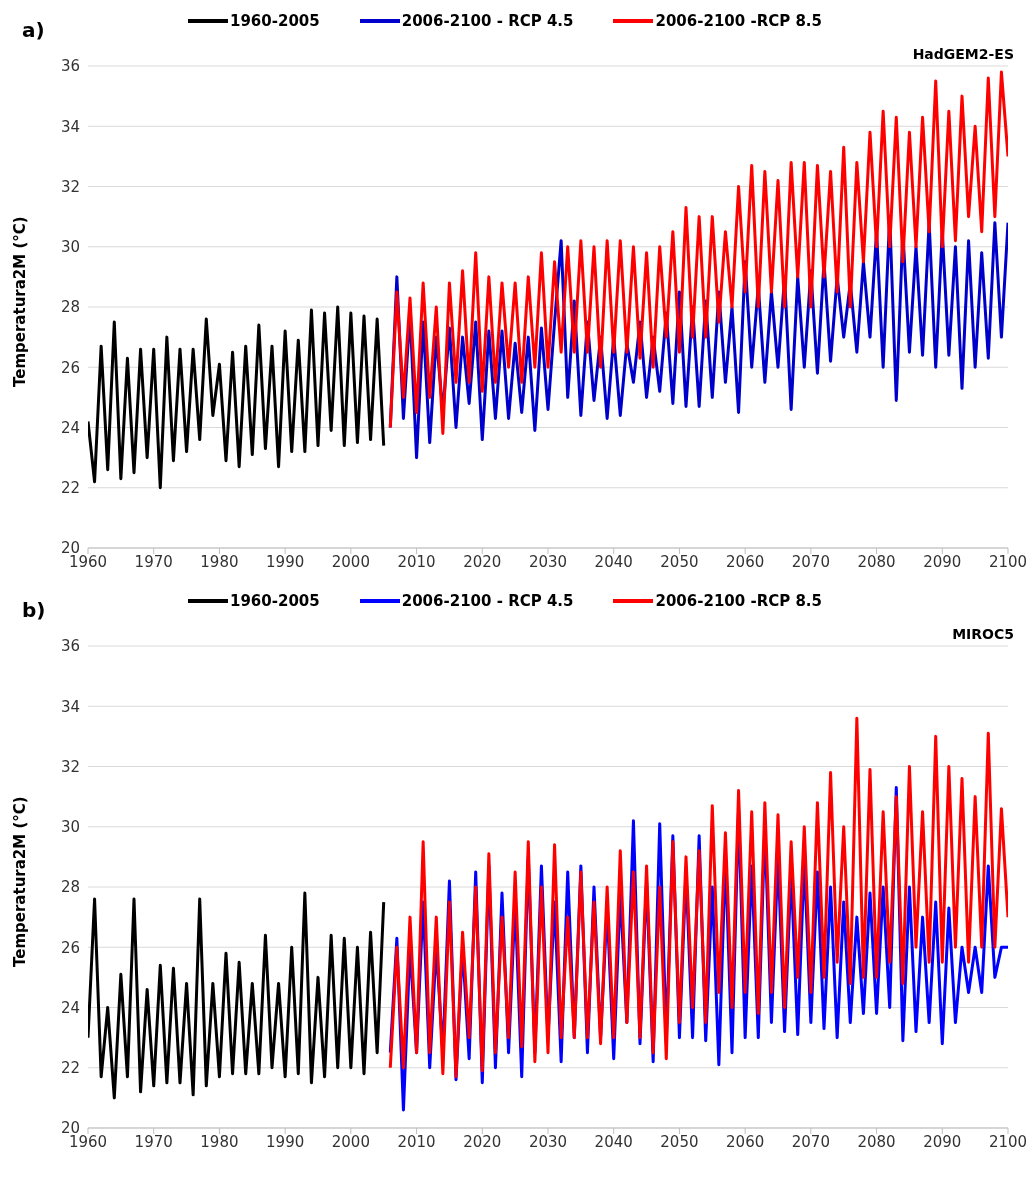  What do you see at coordinates (983, 634) in the screenshot?
I see `text: MIROC5` at bounding box center [983, 634].